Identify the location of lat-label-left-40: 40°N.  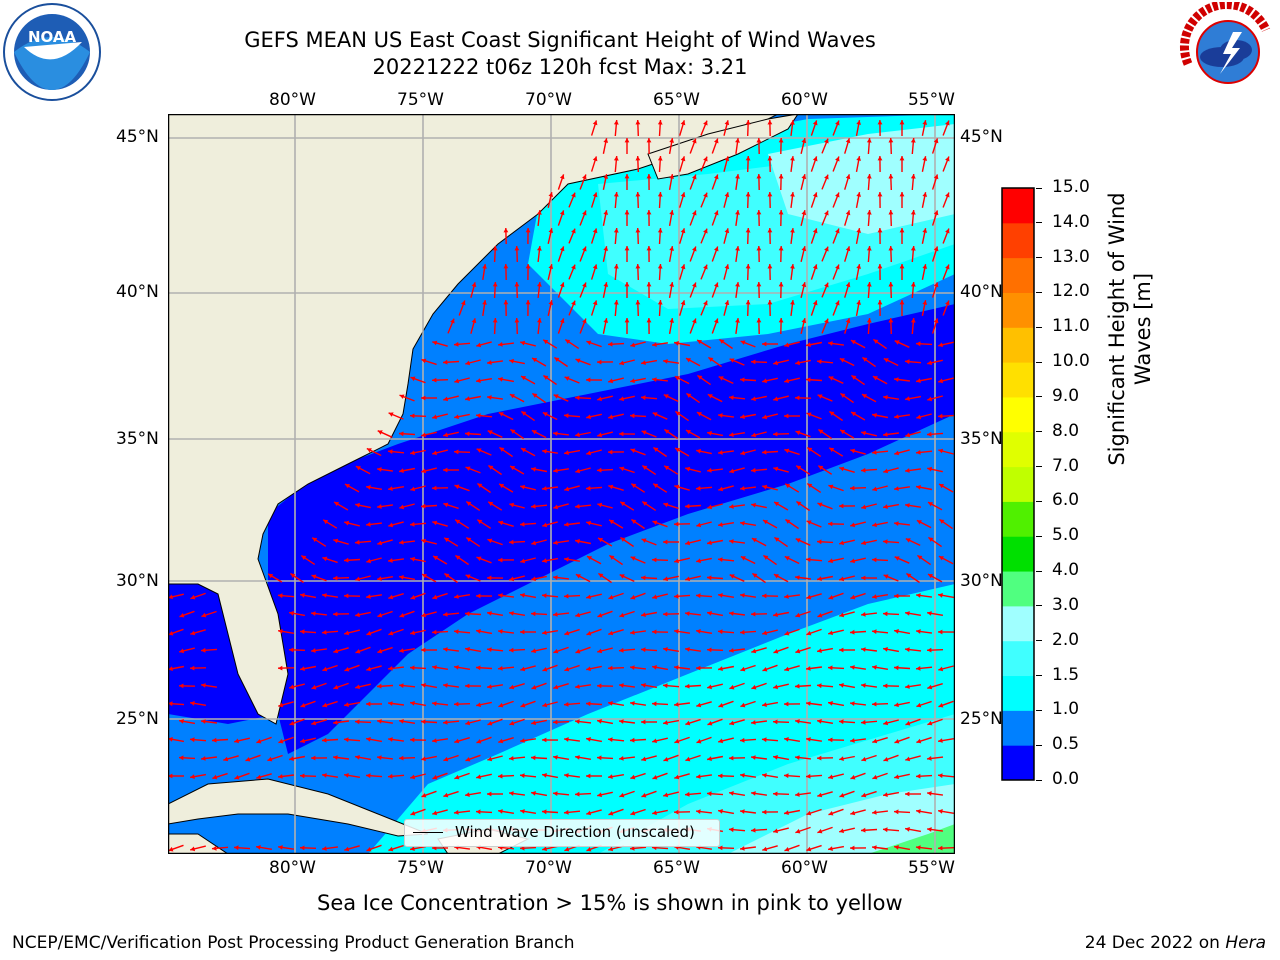
(137, 292).